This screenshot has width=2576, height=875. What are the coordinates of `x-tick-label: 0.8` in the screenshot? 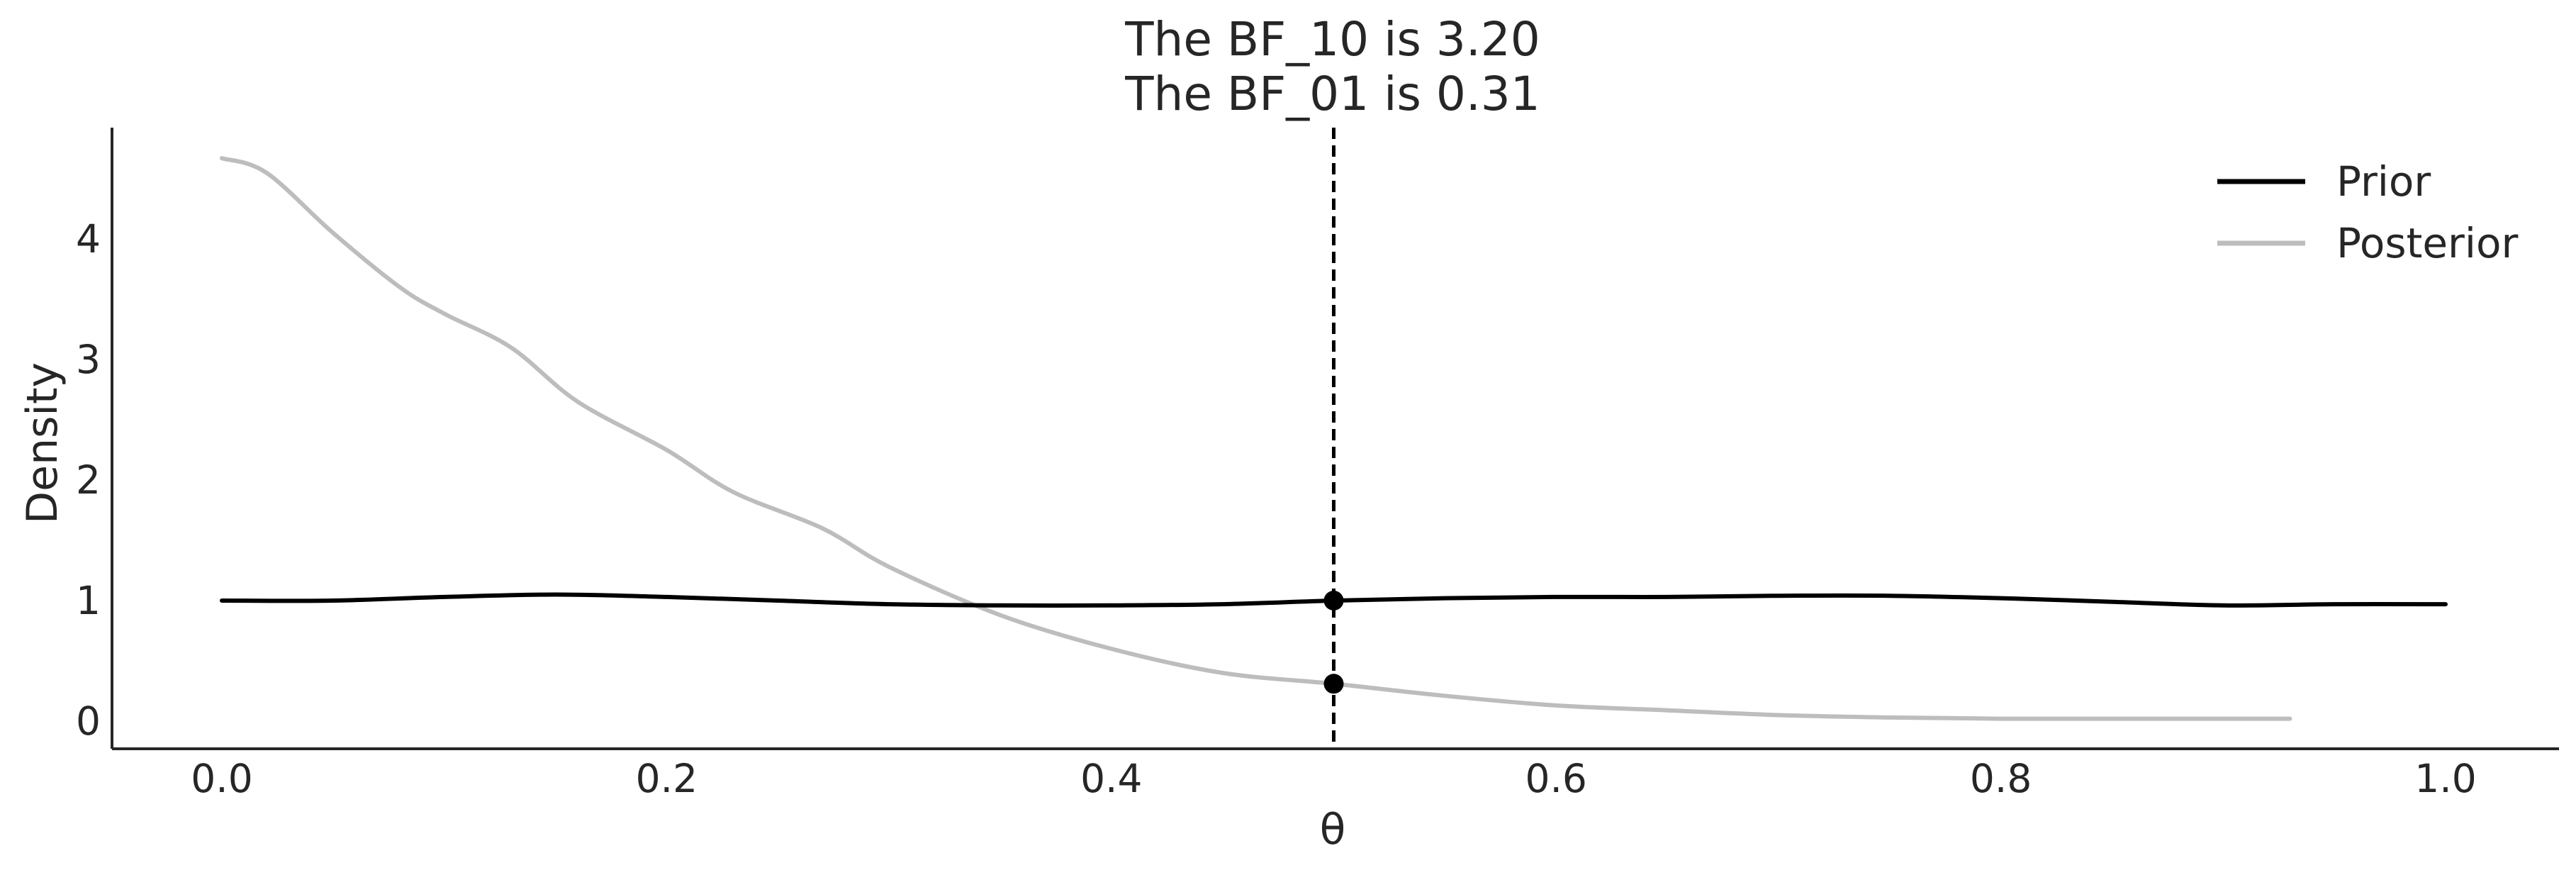 It's located at (2001, 779).